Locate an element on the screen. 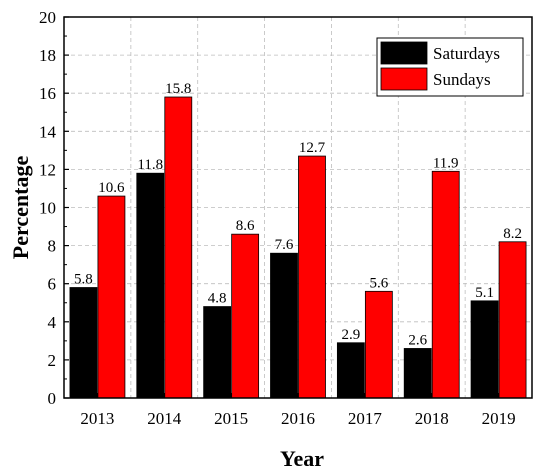  x-tick-label-2016: 2016 is located at coordinates (298, 418).